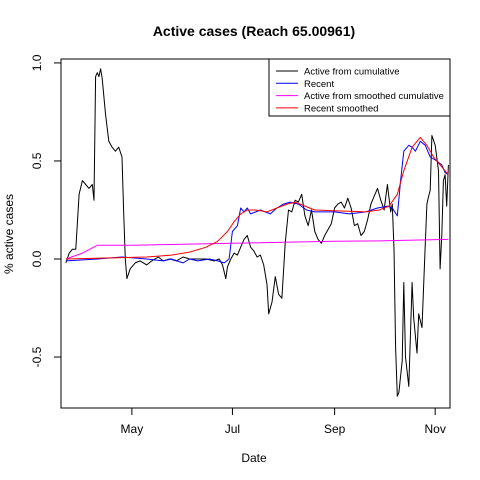 The height and width of the screenshot is (480, 480). Describe the element at coordinates (37, 62) in the screenshot. I see `y-tick-label-3: 1.0` at that location.